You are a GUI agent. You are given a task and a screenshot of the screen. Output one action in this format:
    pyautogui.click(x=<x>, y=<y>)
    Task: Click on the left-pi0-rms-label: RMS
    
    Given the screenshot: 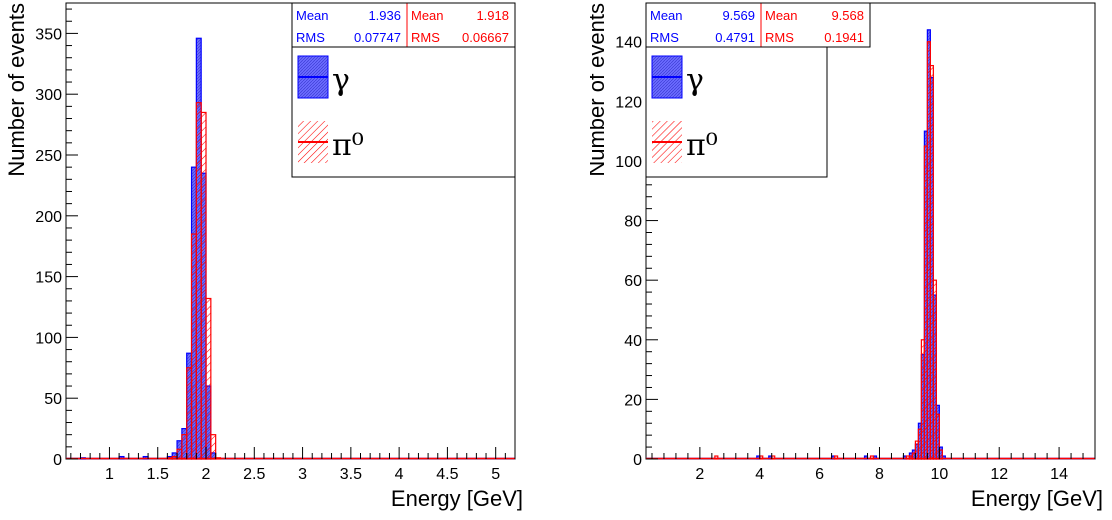 What is the action you would take?
    pyautogui.click(x=425, y=37)
    